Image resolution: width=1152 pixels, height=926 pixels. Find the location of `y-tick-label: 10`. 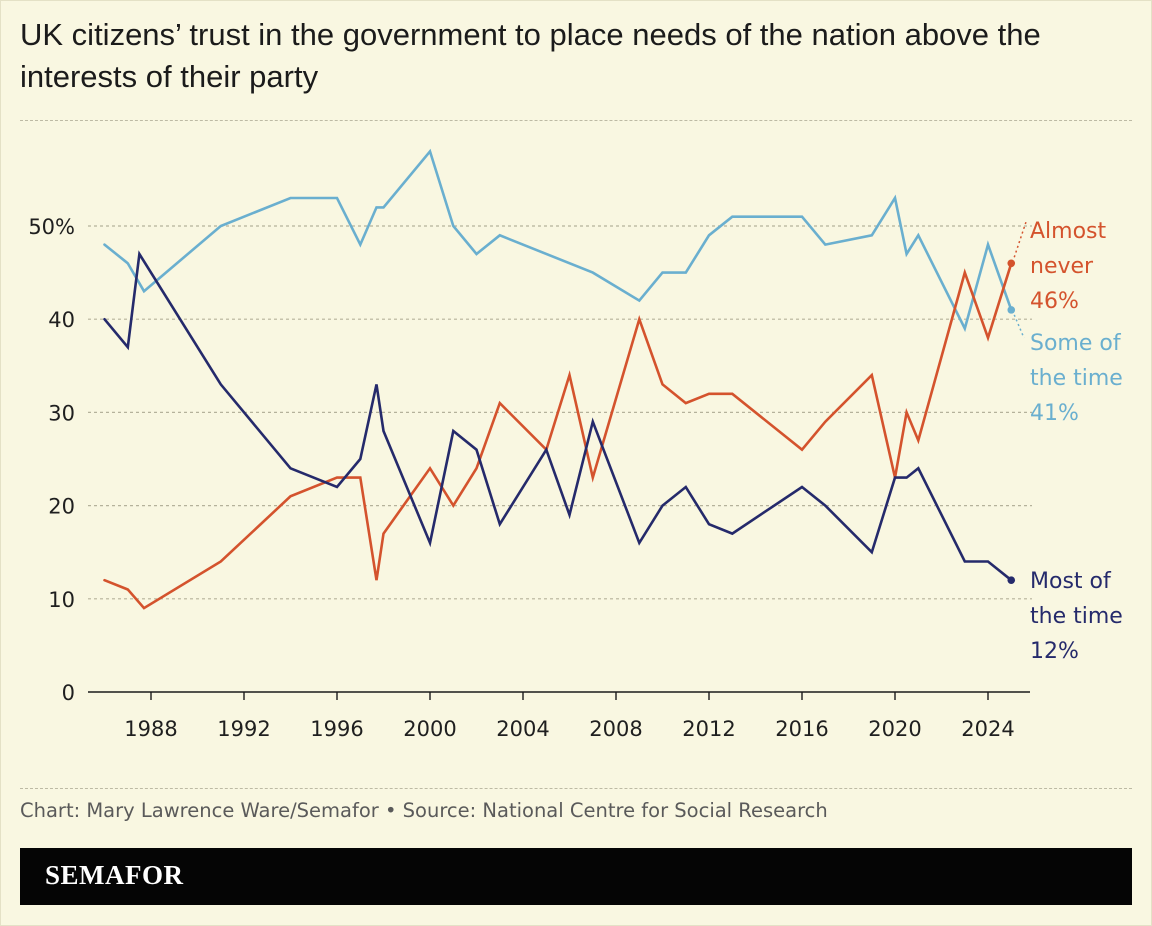

y-tick-label: 10 is located at coordinates (61, 600).